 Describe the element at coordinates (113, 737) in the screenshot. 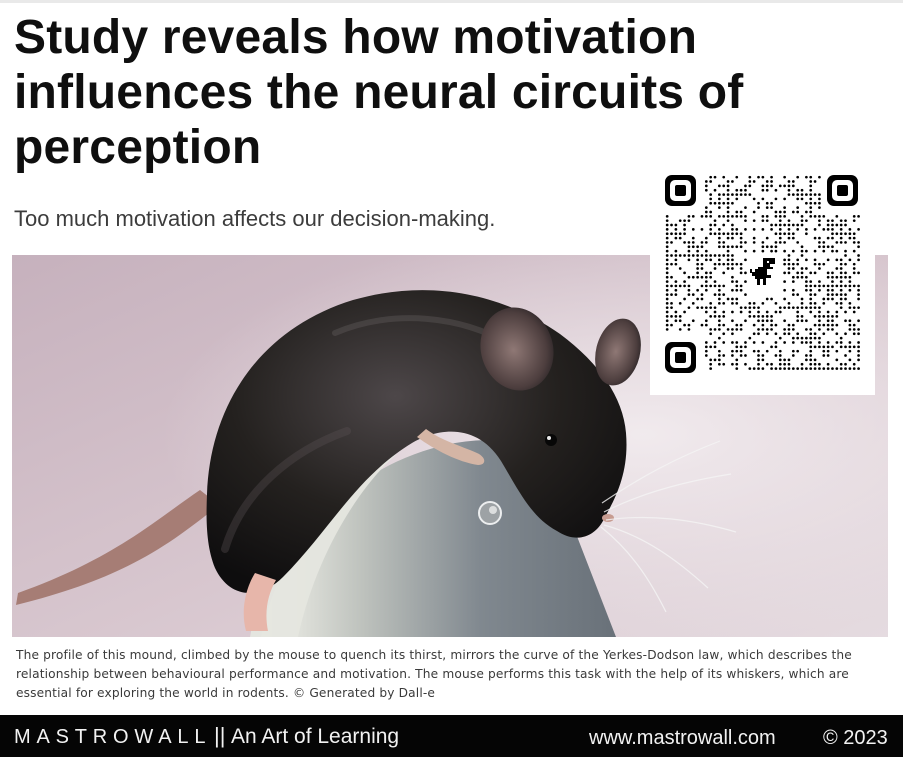

I see `brand-name: MASTROWALL` at that location.